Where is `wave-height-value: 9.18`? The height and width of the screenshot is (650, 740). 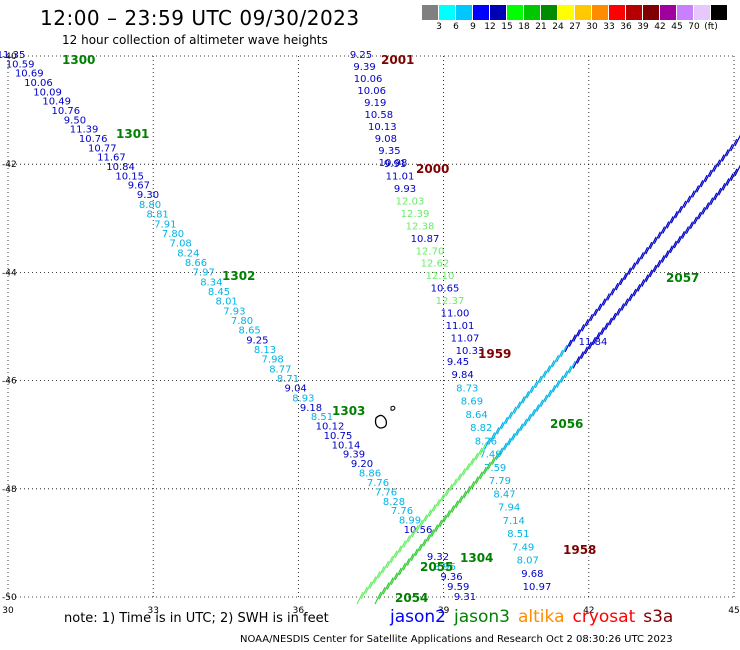
wave-height-value: 9.18 is located at coordinates (311, 408).